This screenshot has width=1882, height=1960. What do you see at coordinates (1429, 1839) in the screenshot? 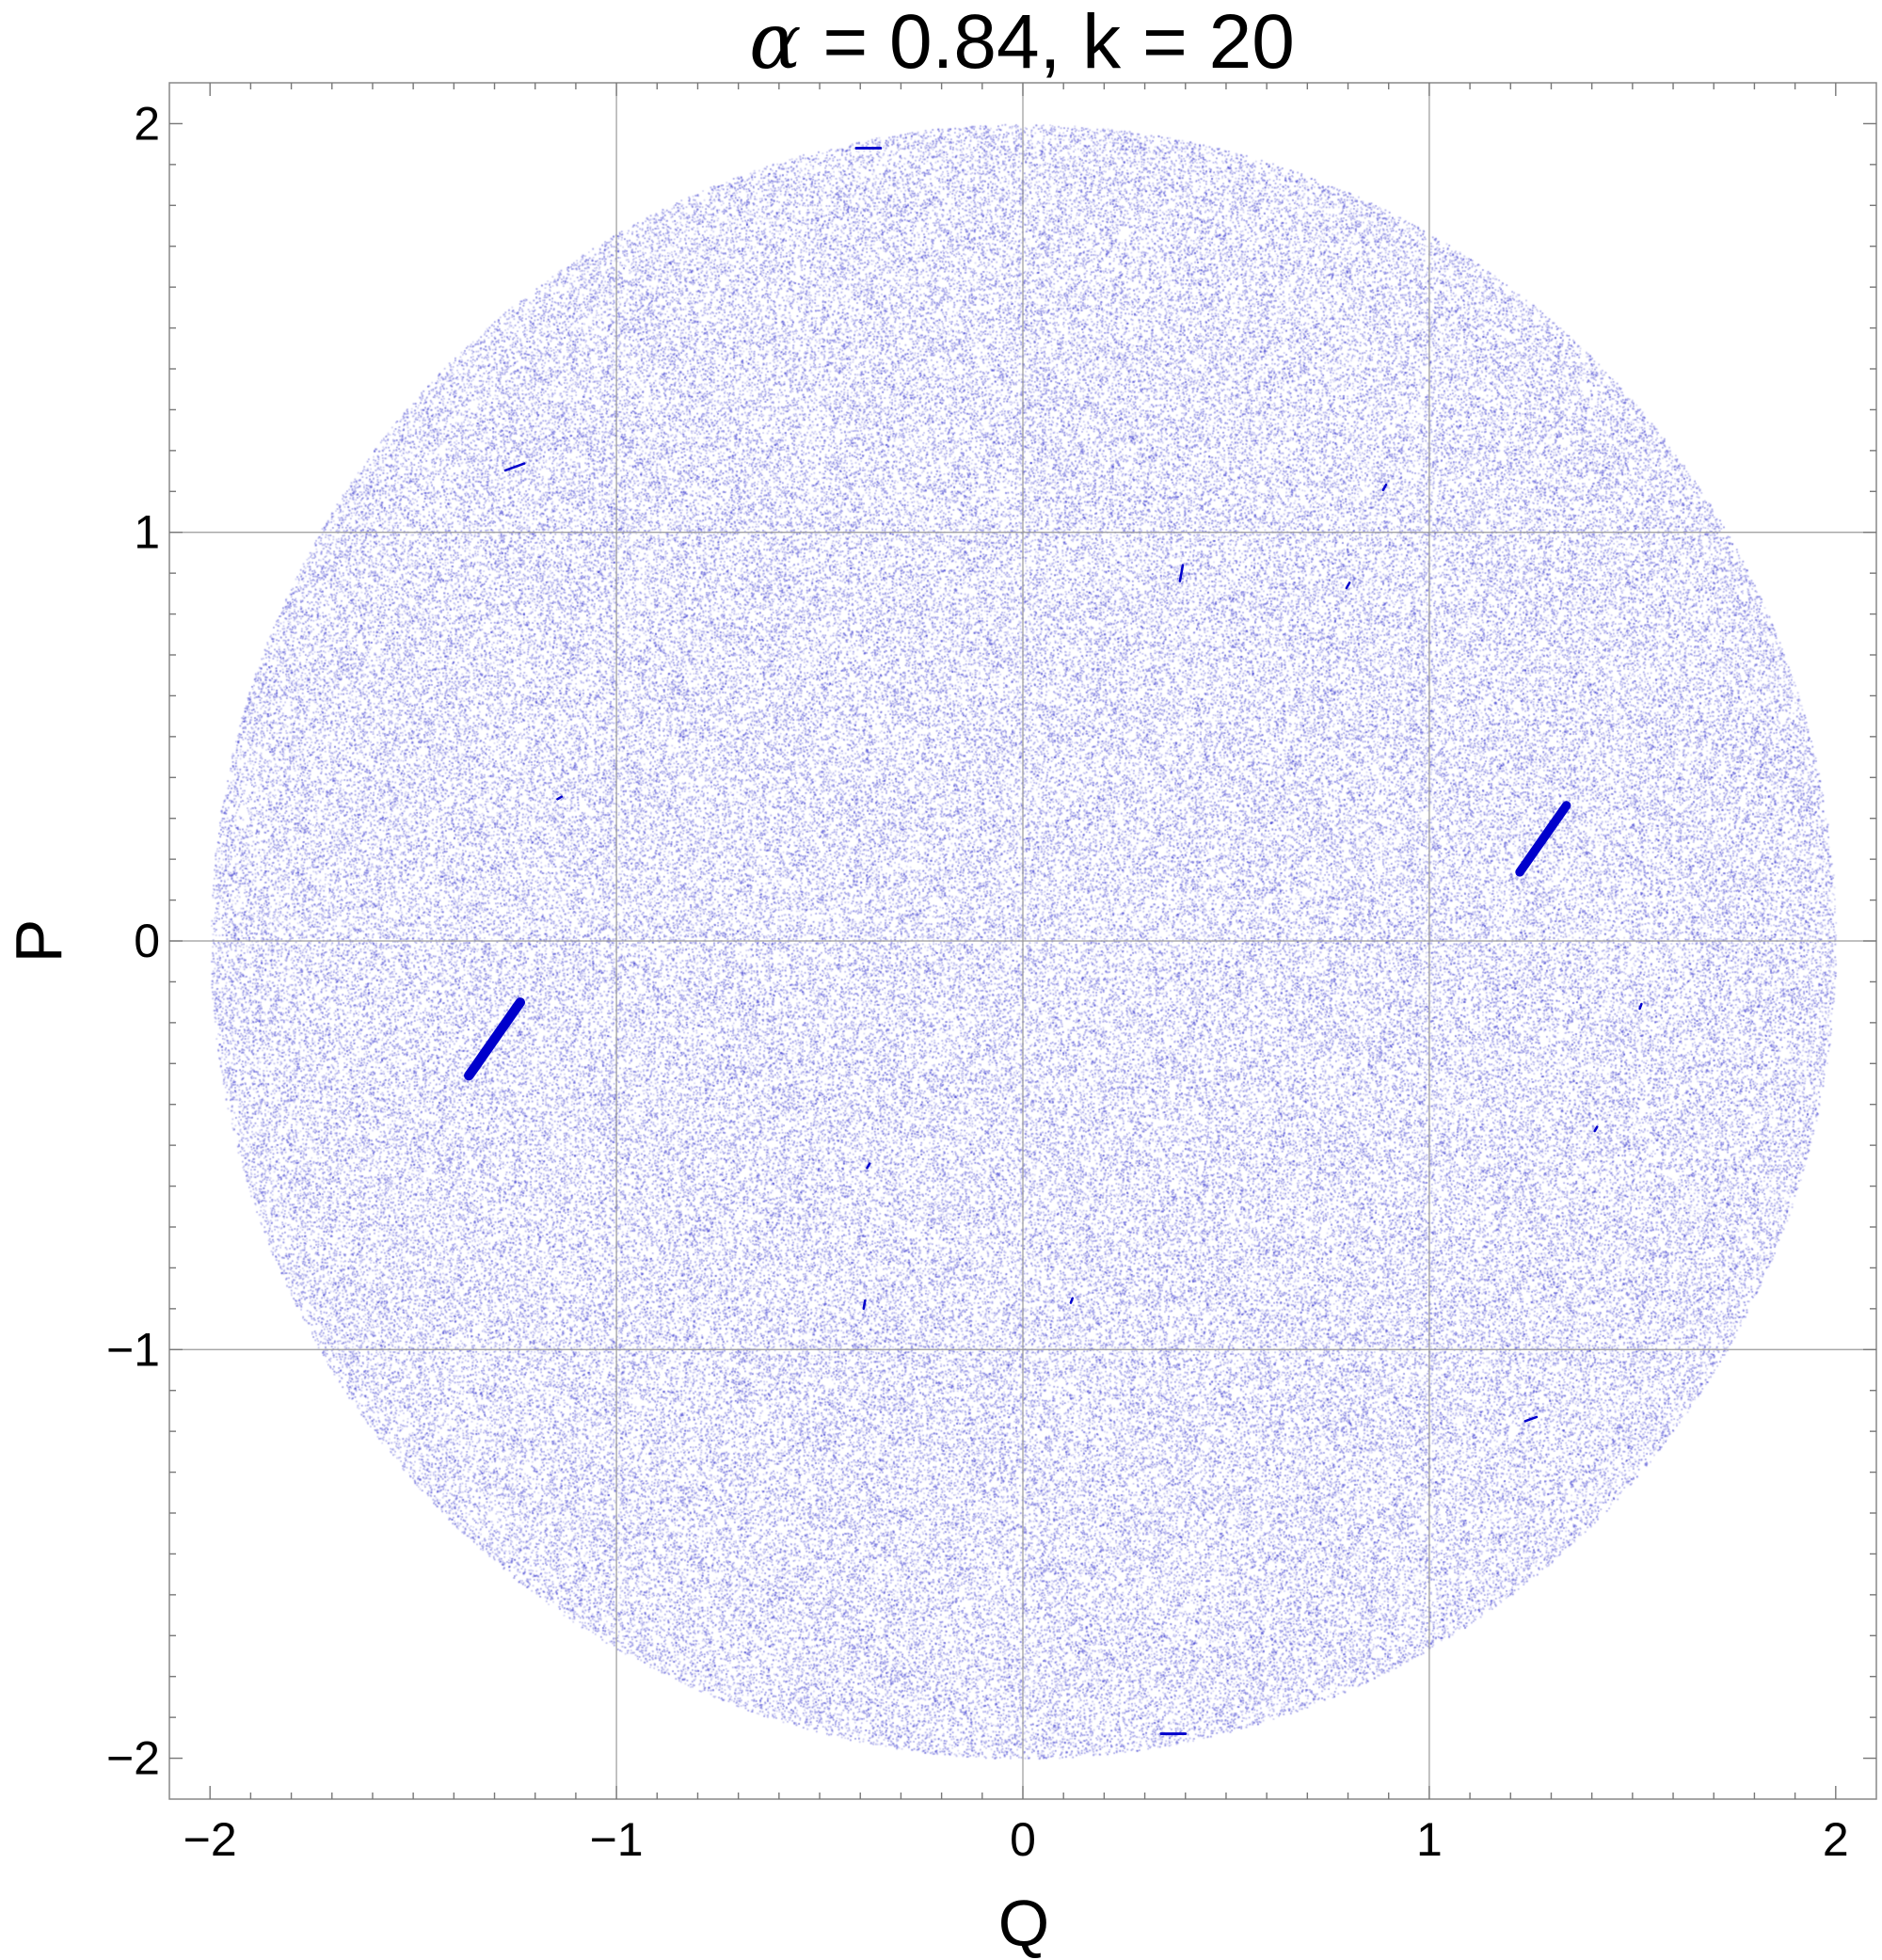
I see `x-tick-label: 1` at bounding box center [1429, 1839].